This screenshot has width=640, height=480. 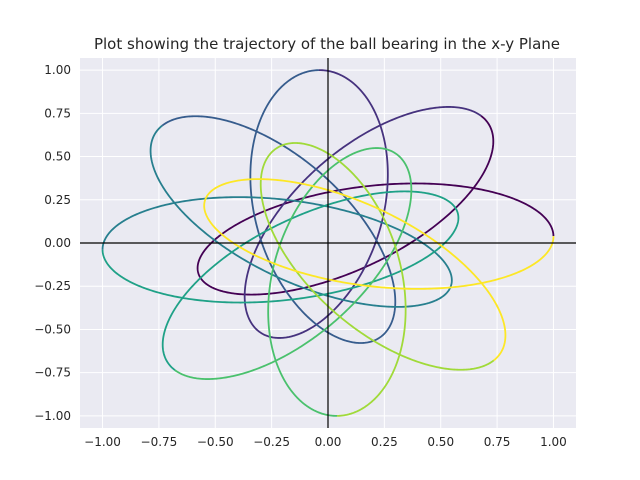 I want to click on x-tick-label: 0.75, so click(x=497, y=442).